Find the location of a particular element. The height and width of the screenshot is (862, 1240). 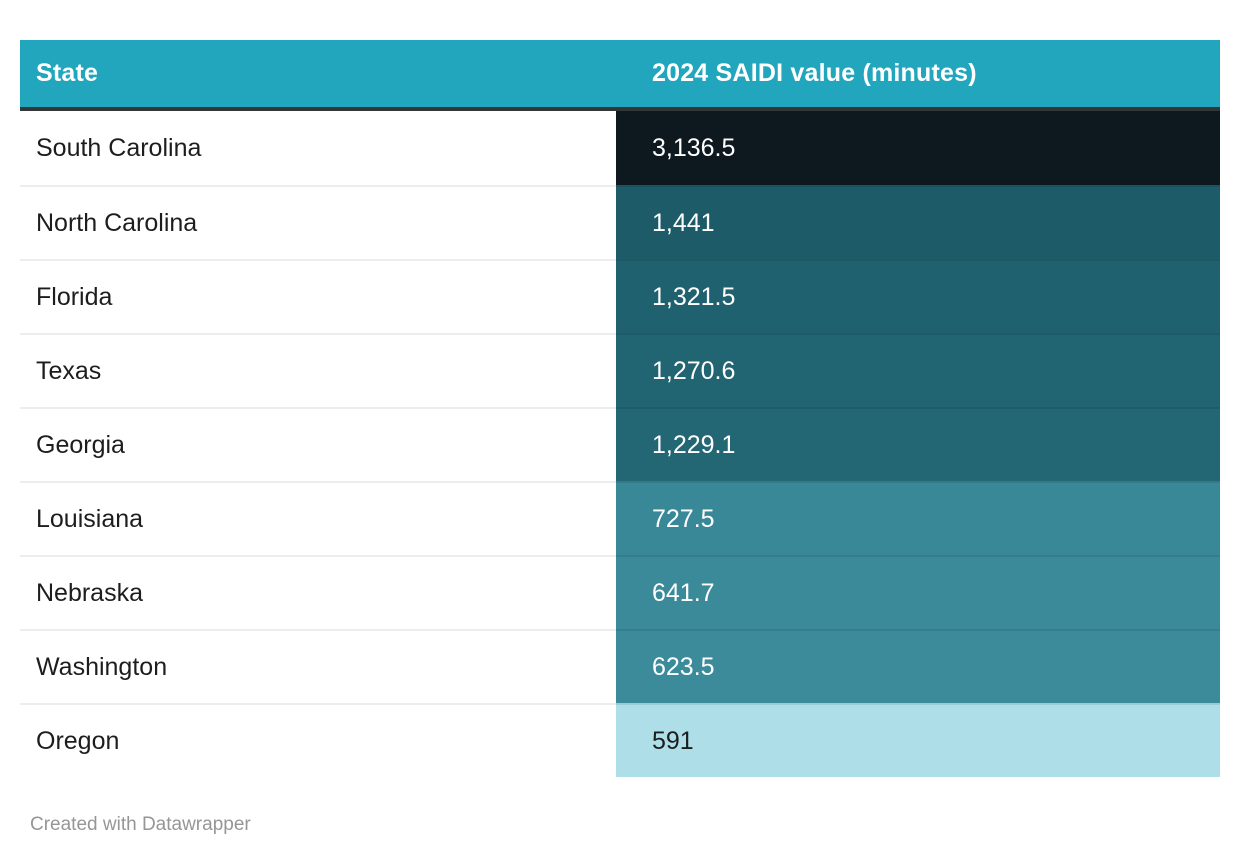

header-saidi-value: 2024 SAIDI value (minutes) is located at coordinates (814, 73).